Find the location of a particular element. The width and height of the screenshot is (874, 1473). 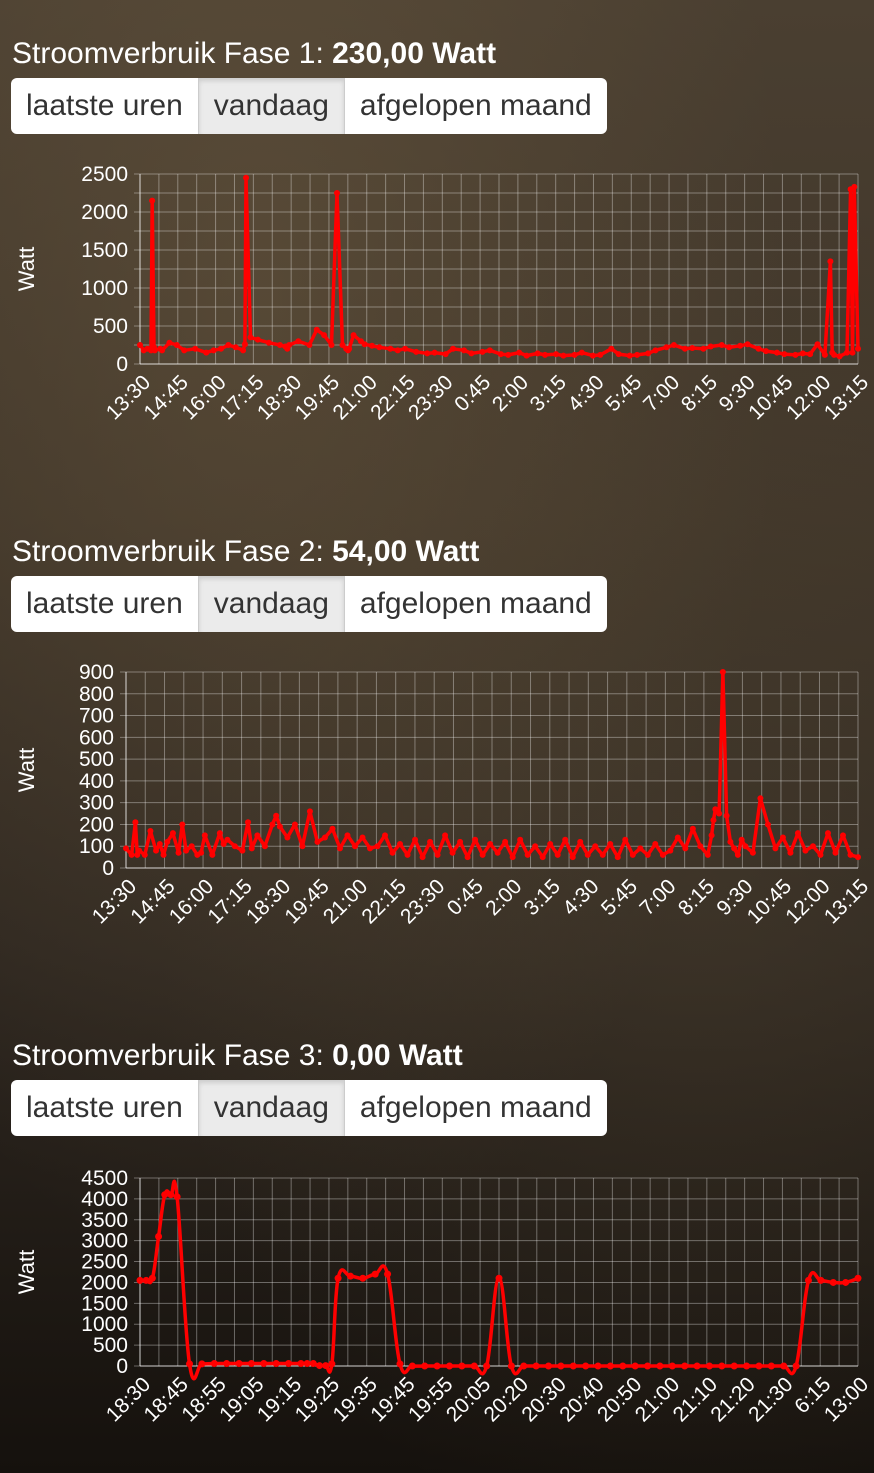

y-tick-label: 100 is located at coordinates (96, 846).